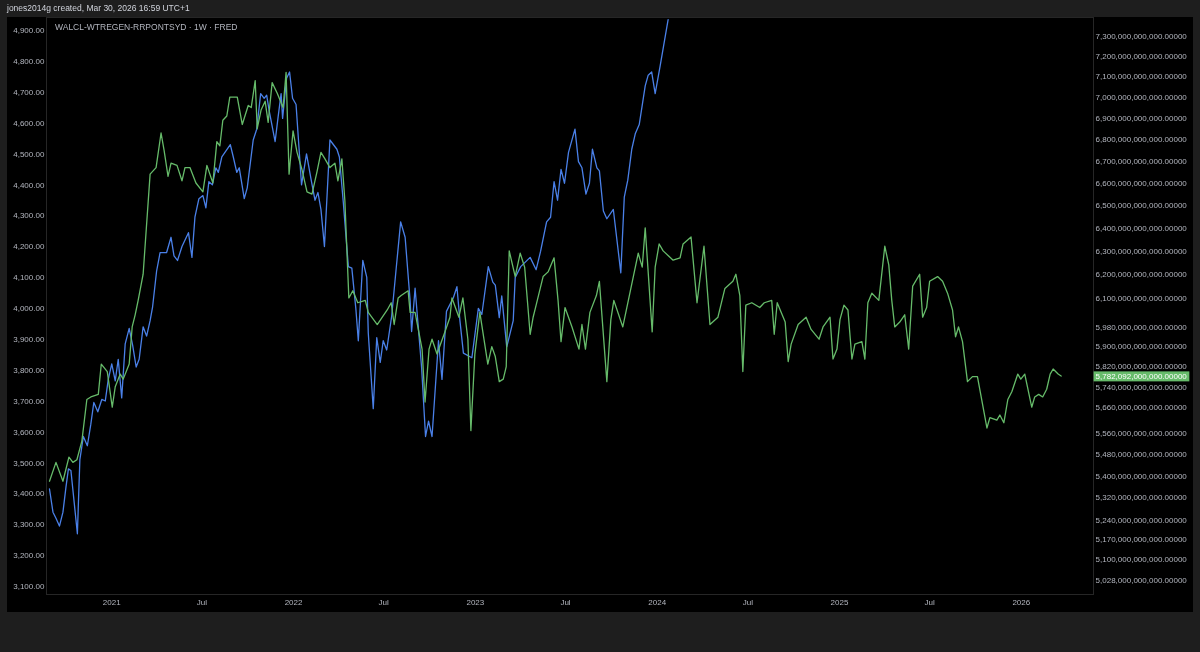 This screenshot has width=1200, height=652. What do you see at coordinates (475, 602) in the screenshot?
I see `x-tick-label: 2023` at bounding box center [475, 602].